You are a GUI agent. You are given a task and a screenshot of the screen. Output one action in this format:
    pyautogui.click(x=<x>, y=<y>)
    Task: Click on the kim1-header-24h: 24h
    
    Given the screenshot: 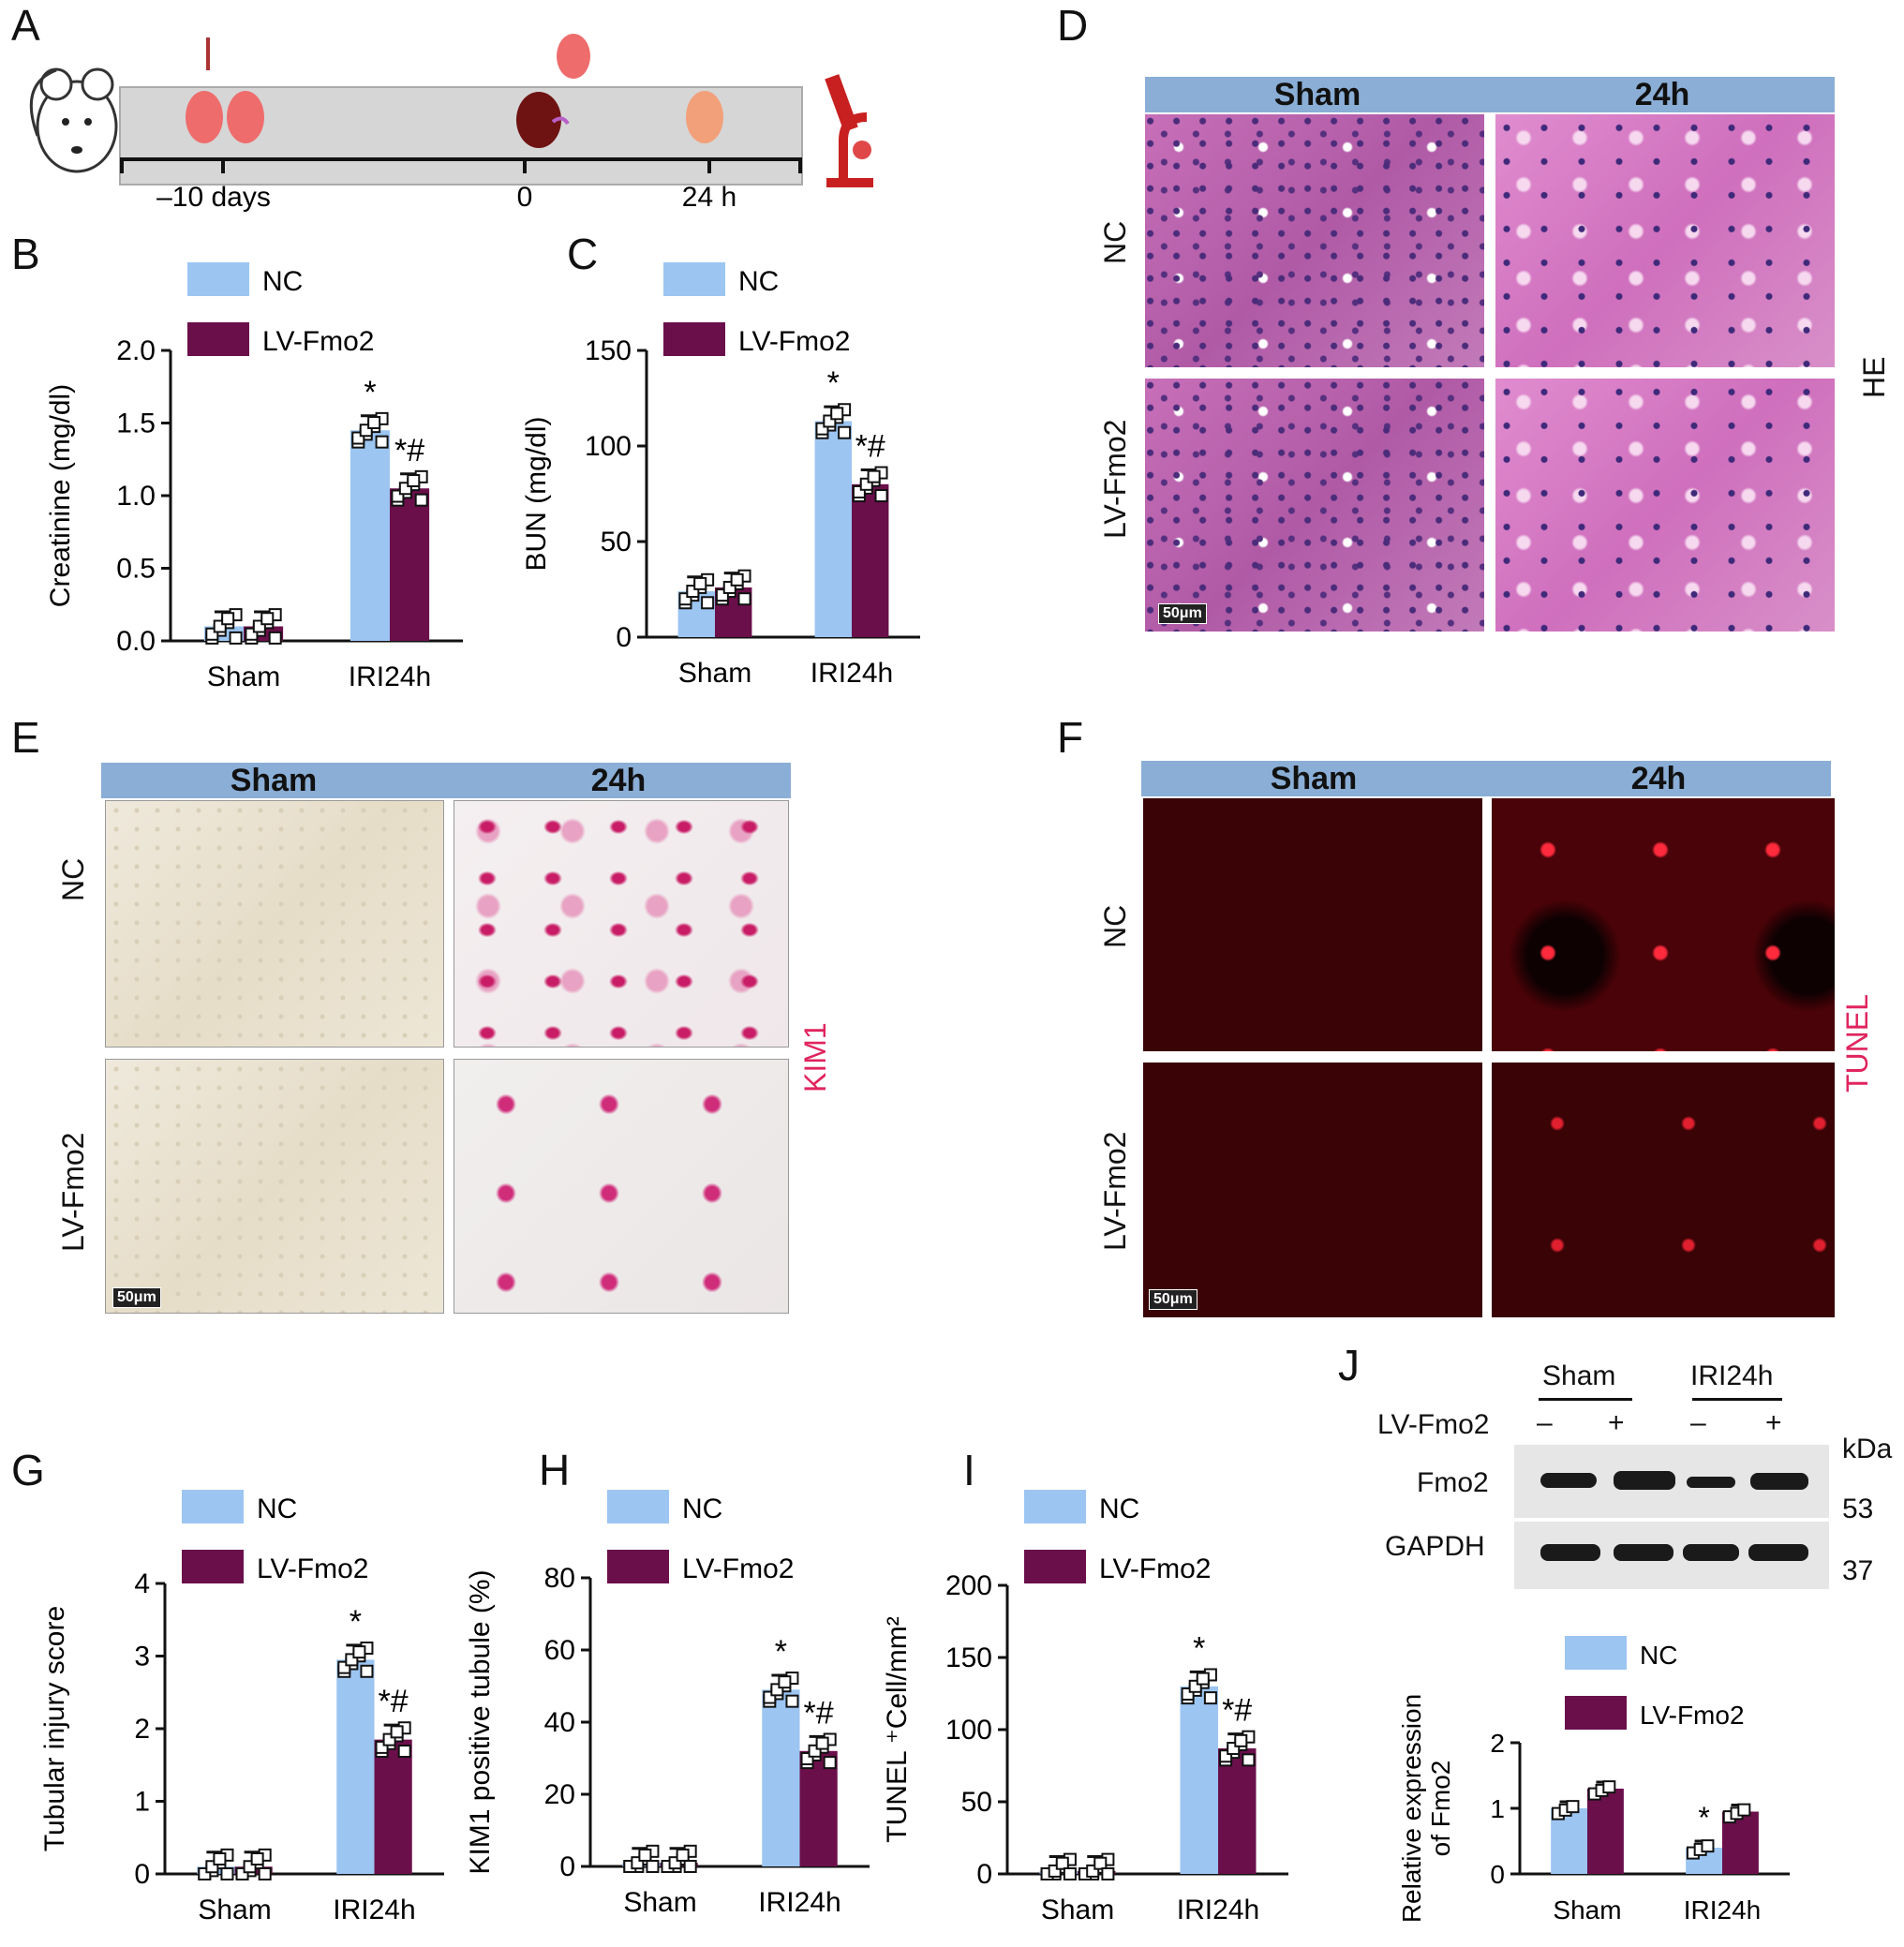 What is the action you would take?
    pyautogui.click(x=618, y=780)
    